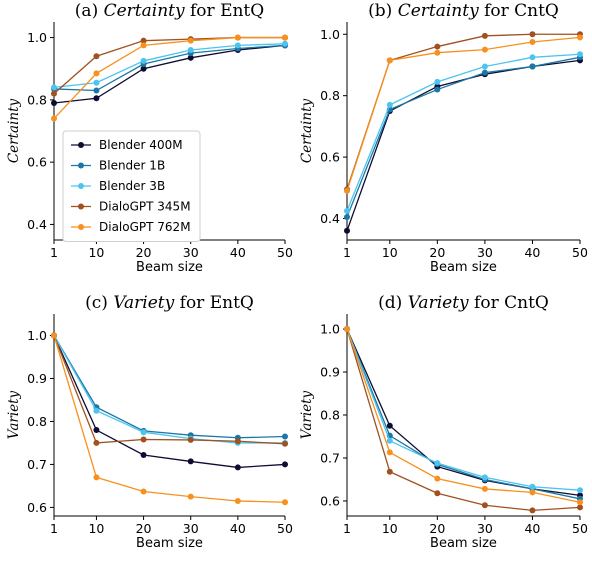  I want to click on x-tick-label: 10, so click(96, 528).